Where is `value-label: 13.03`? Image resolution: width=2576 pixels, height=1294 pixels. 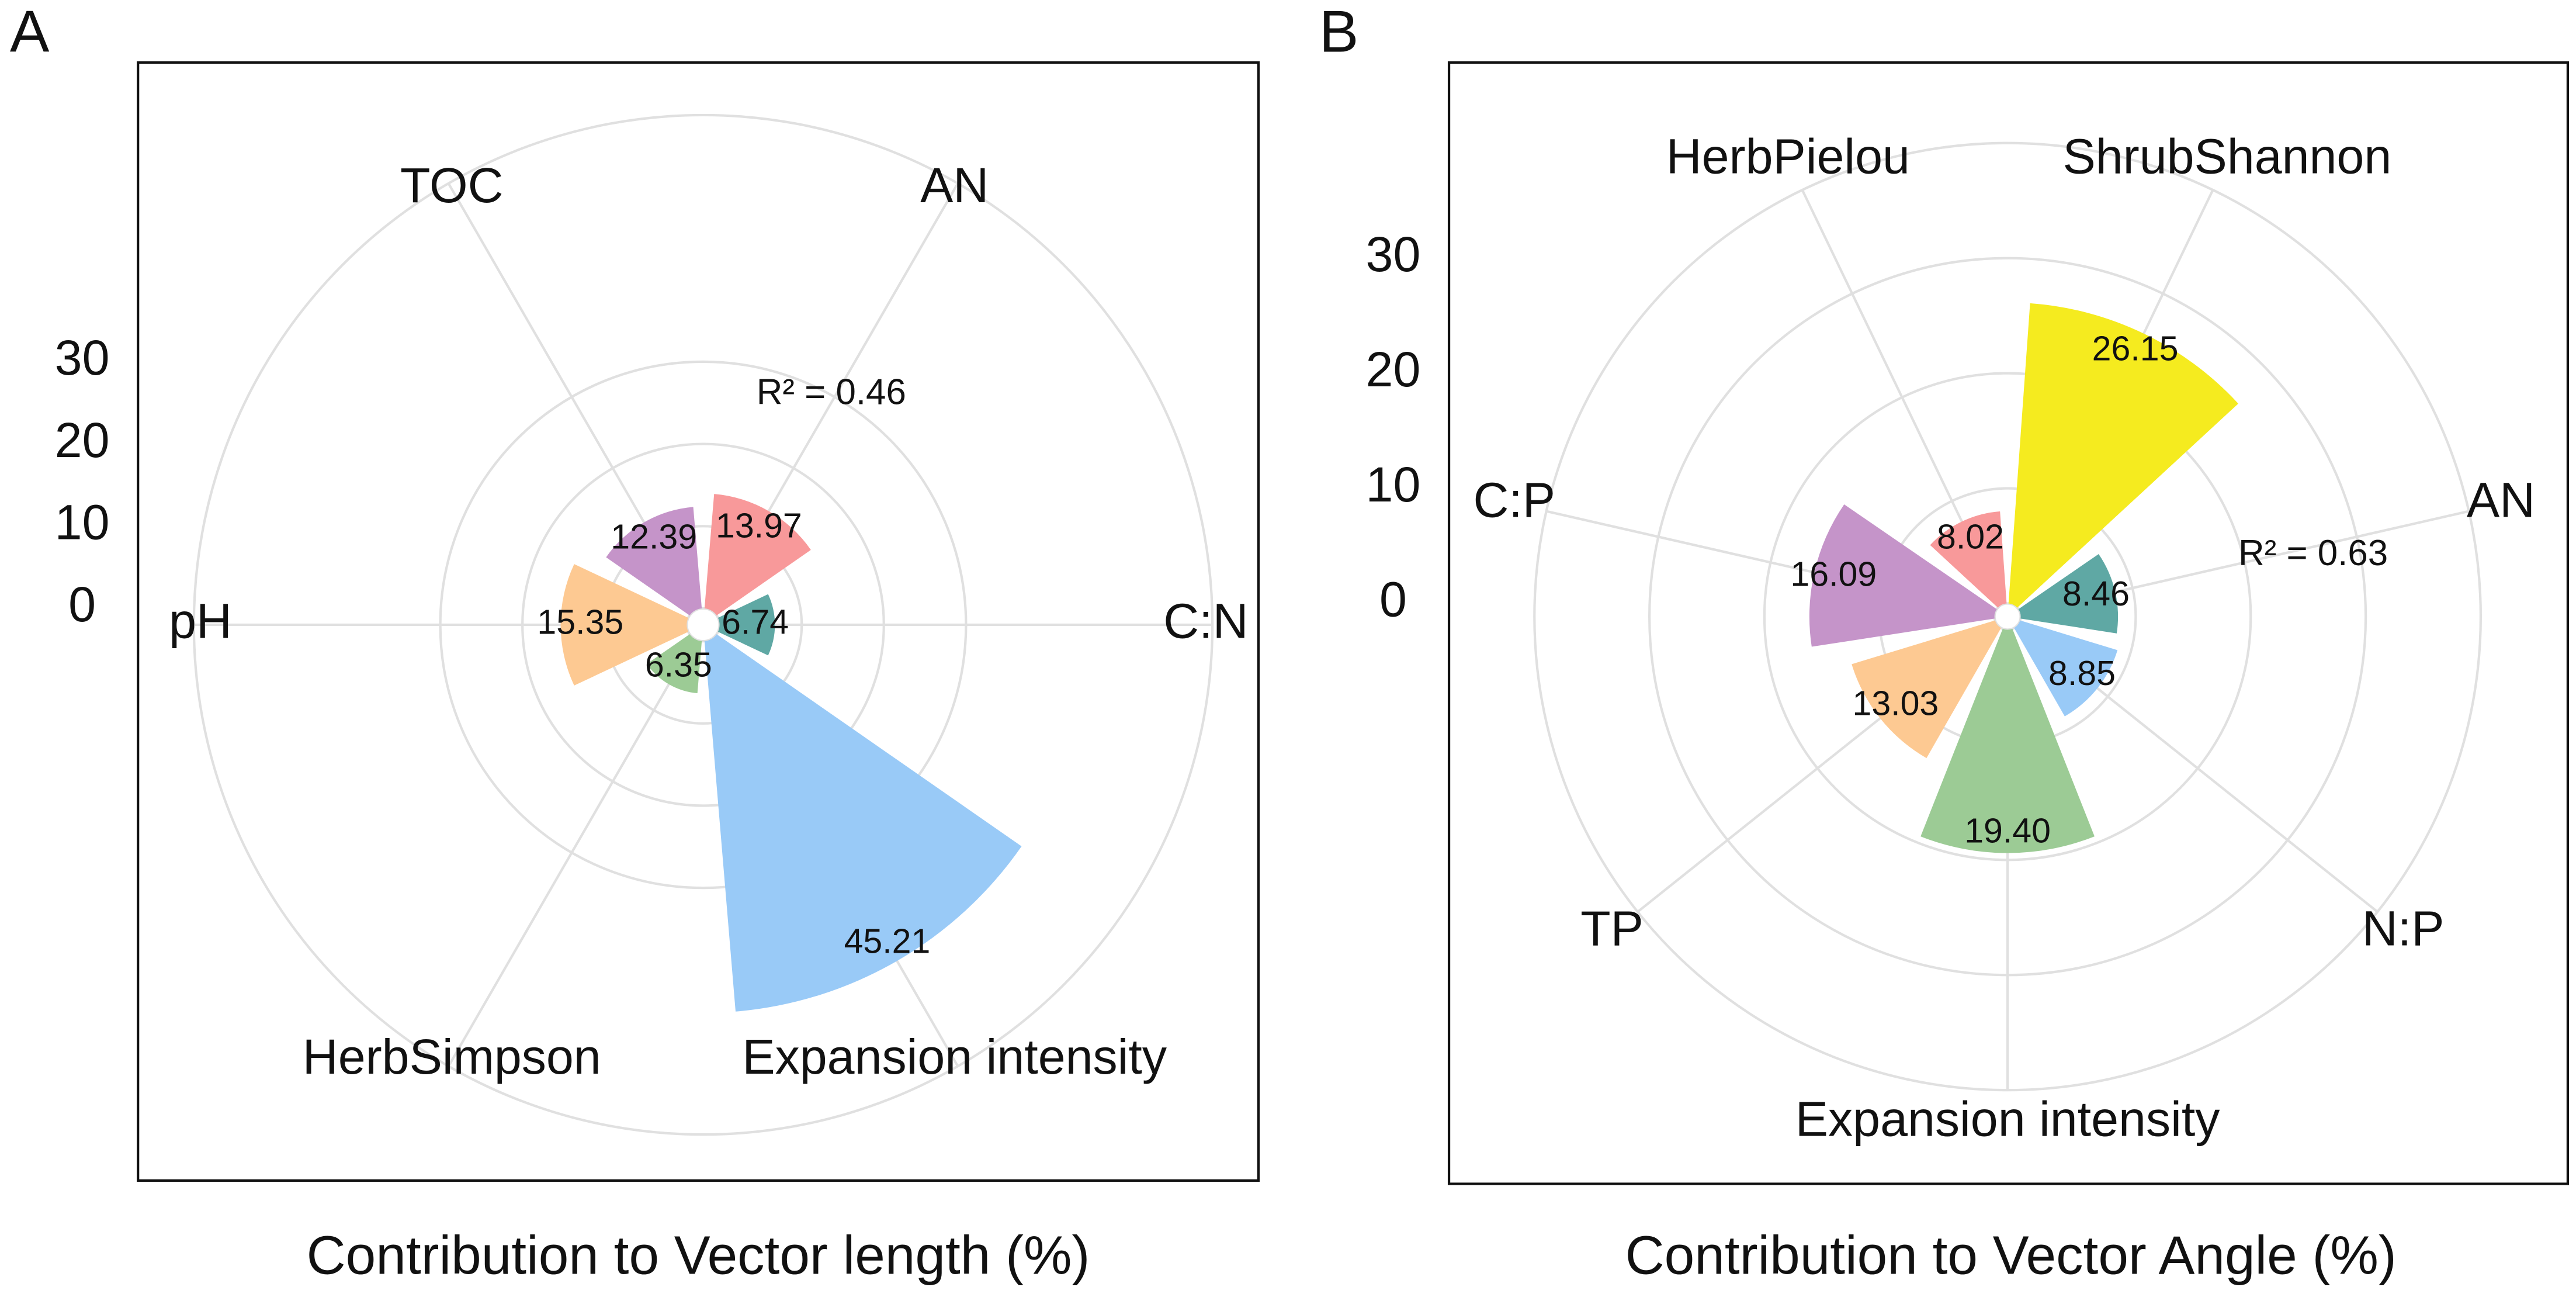
value-label: 13.03 is located at coordinates (1896, 703).